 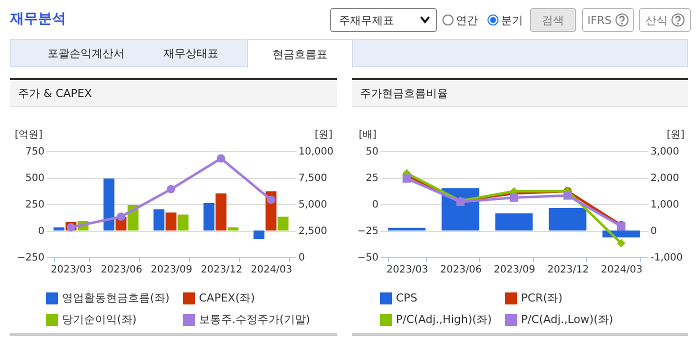 What do you see at coordinates (86, 54) in the screenshot?
I see `text: 포괄손익계산서` at bounding box center [86, 54].